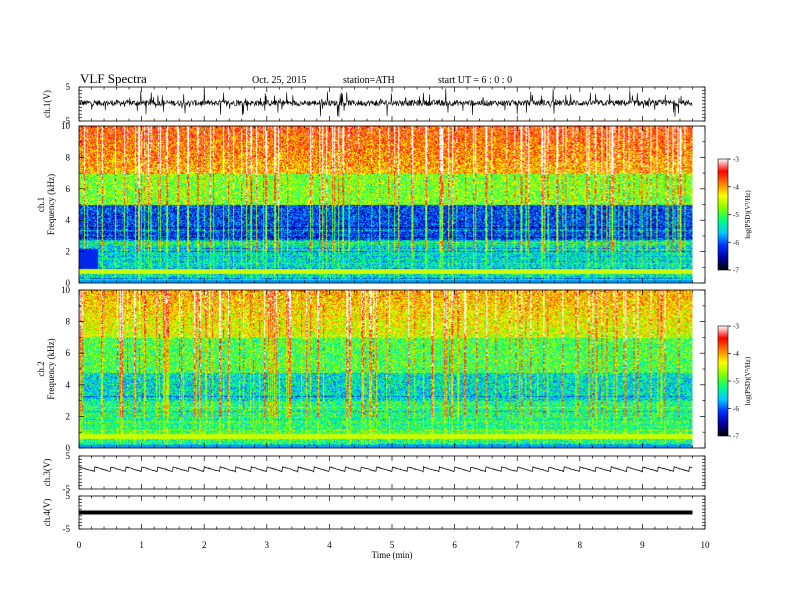 This screenshot has height=612, width=792. What do you see at coordinates (385, 102) in the screenshot?
I see `ch1-waveform-trace` at bounding box center [385, 102].